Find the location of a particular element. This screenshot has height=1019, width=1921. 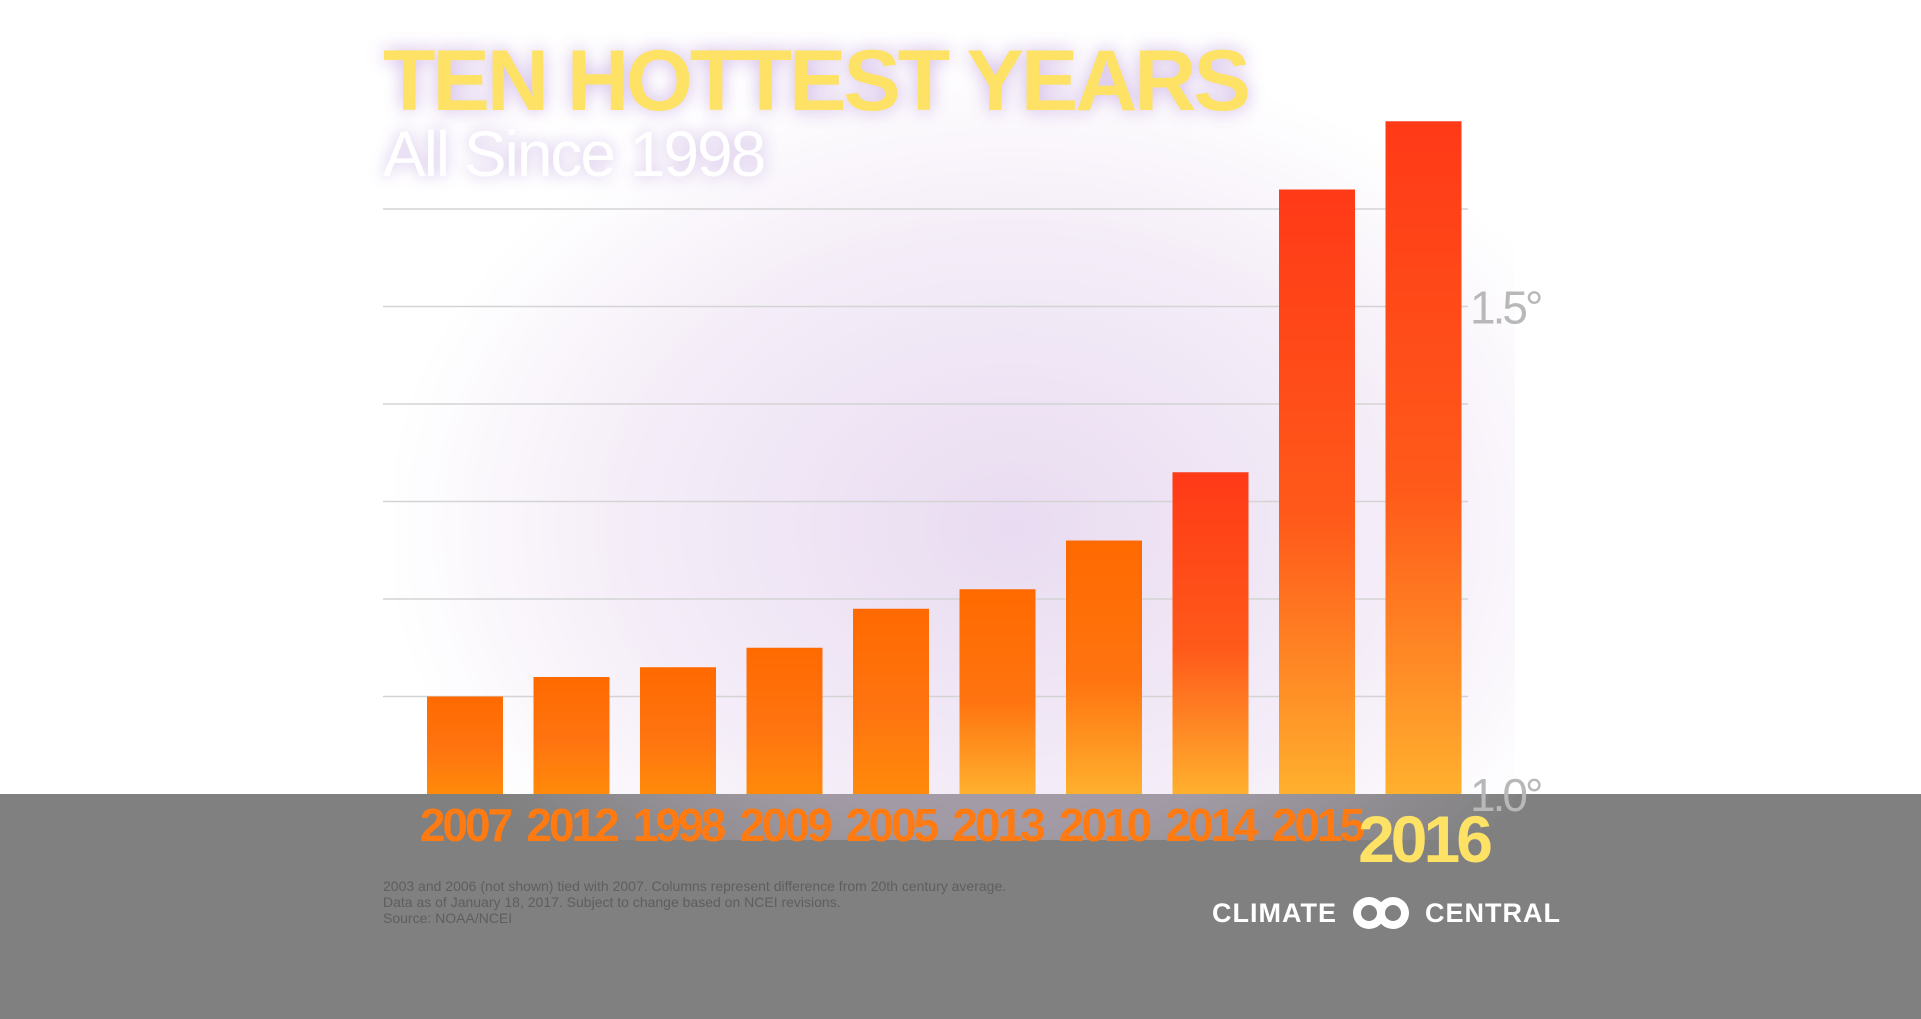

chart-title: TEN HOTTEST YEARS is located at coordinates (817, 81).